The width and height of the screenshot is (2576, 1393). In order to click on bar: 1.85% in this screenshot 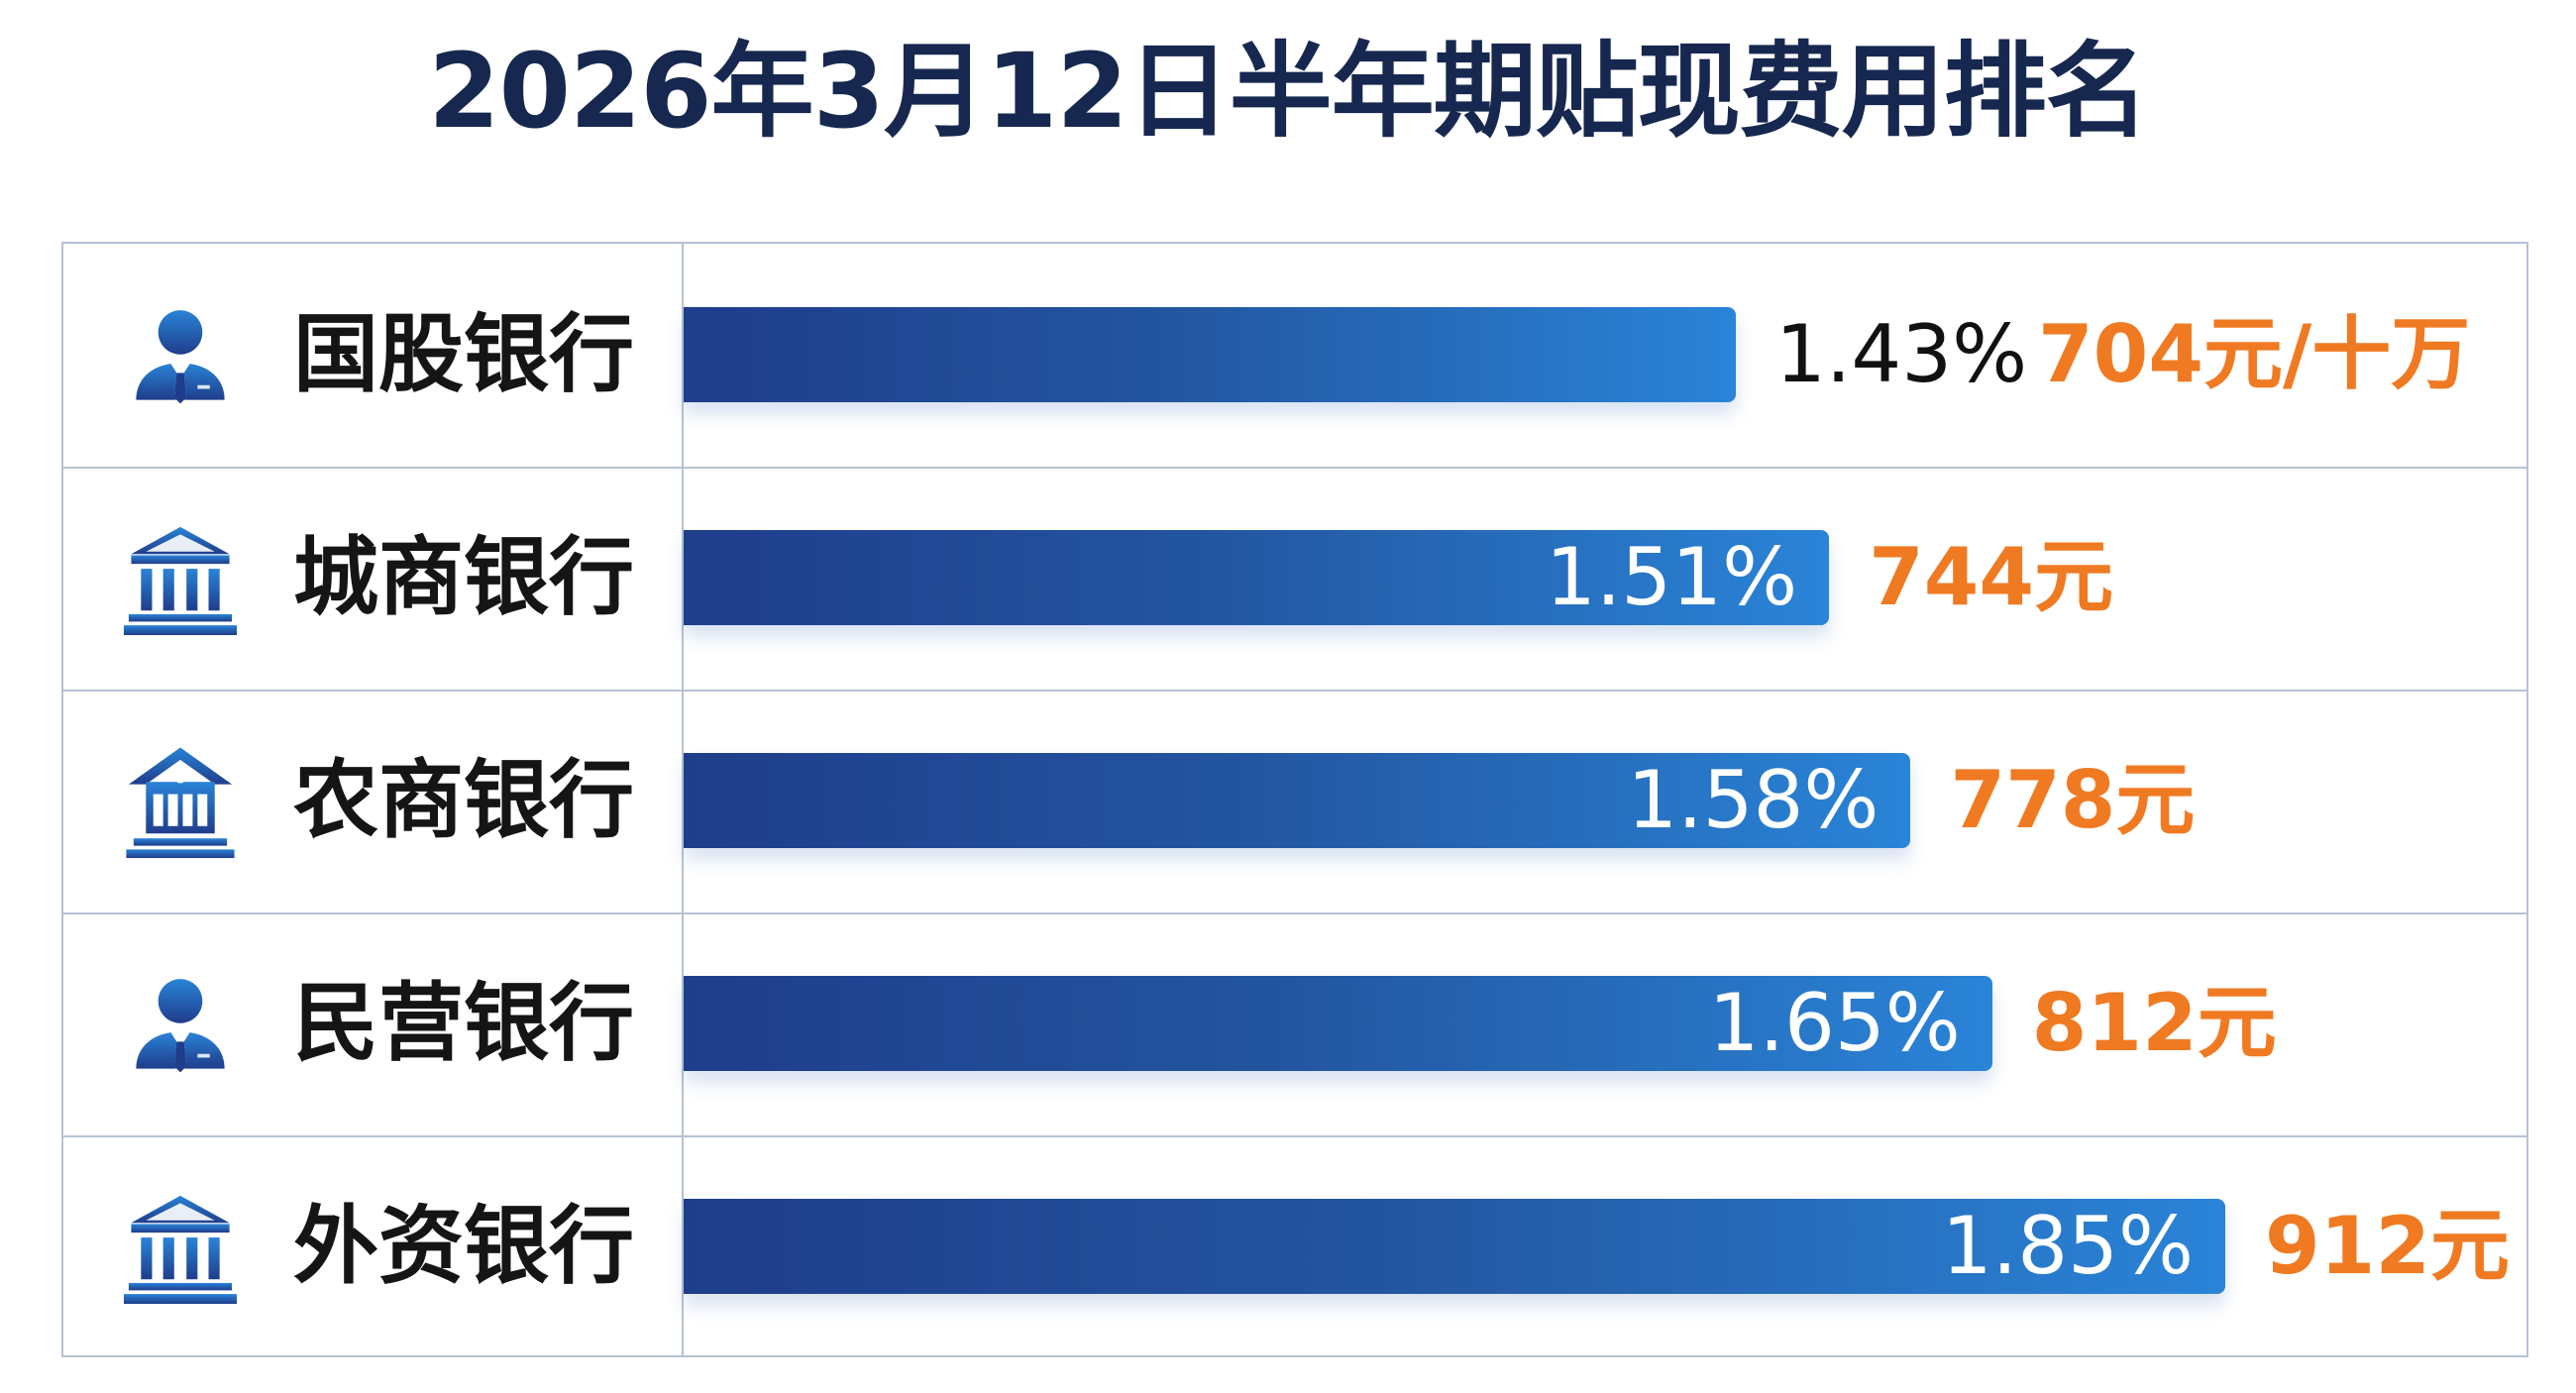, I will do `click(1455, 1246)`.